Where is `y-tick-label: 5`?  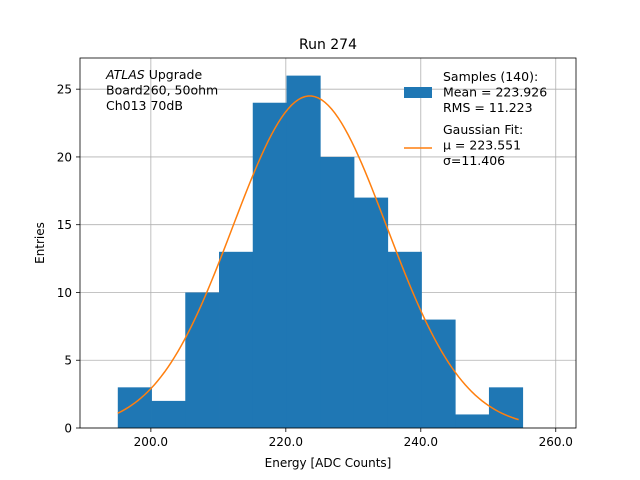 y-tick-label: 5 is located at coordinates (68, 361).